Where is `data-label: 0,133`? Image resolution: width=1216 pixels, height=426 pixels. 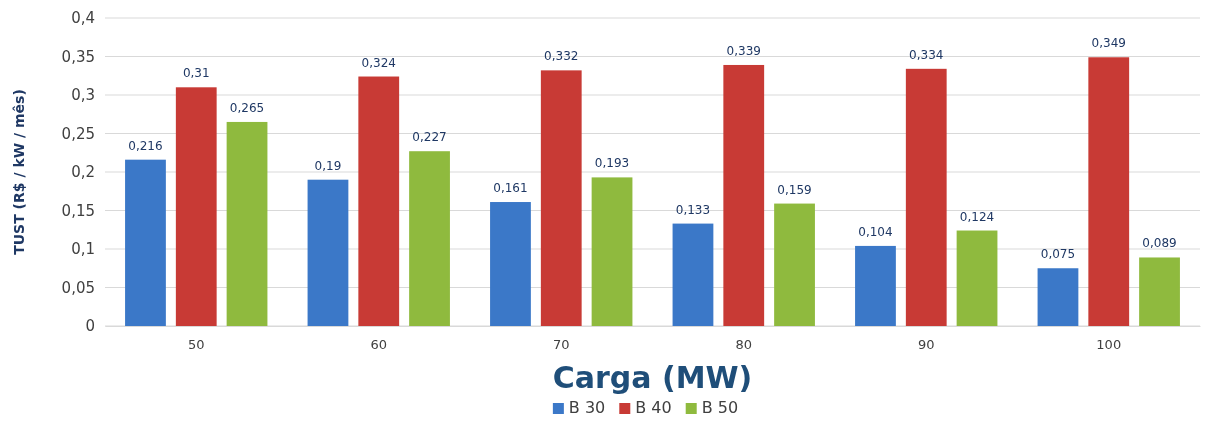 data-label: 0,133 is located at coordinates (693, 209).